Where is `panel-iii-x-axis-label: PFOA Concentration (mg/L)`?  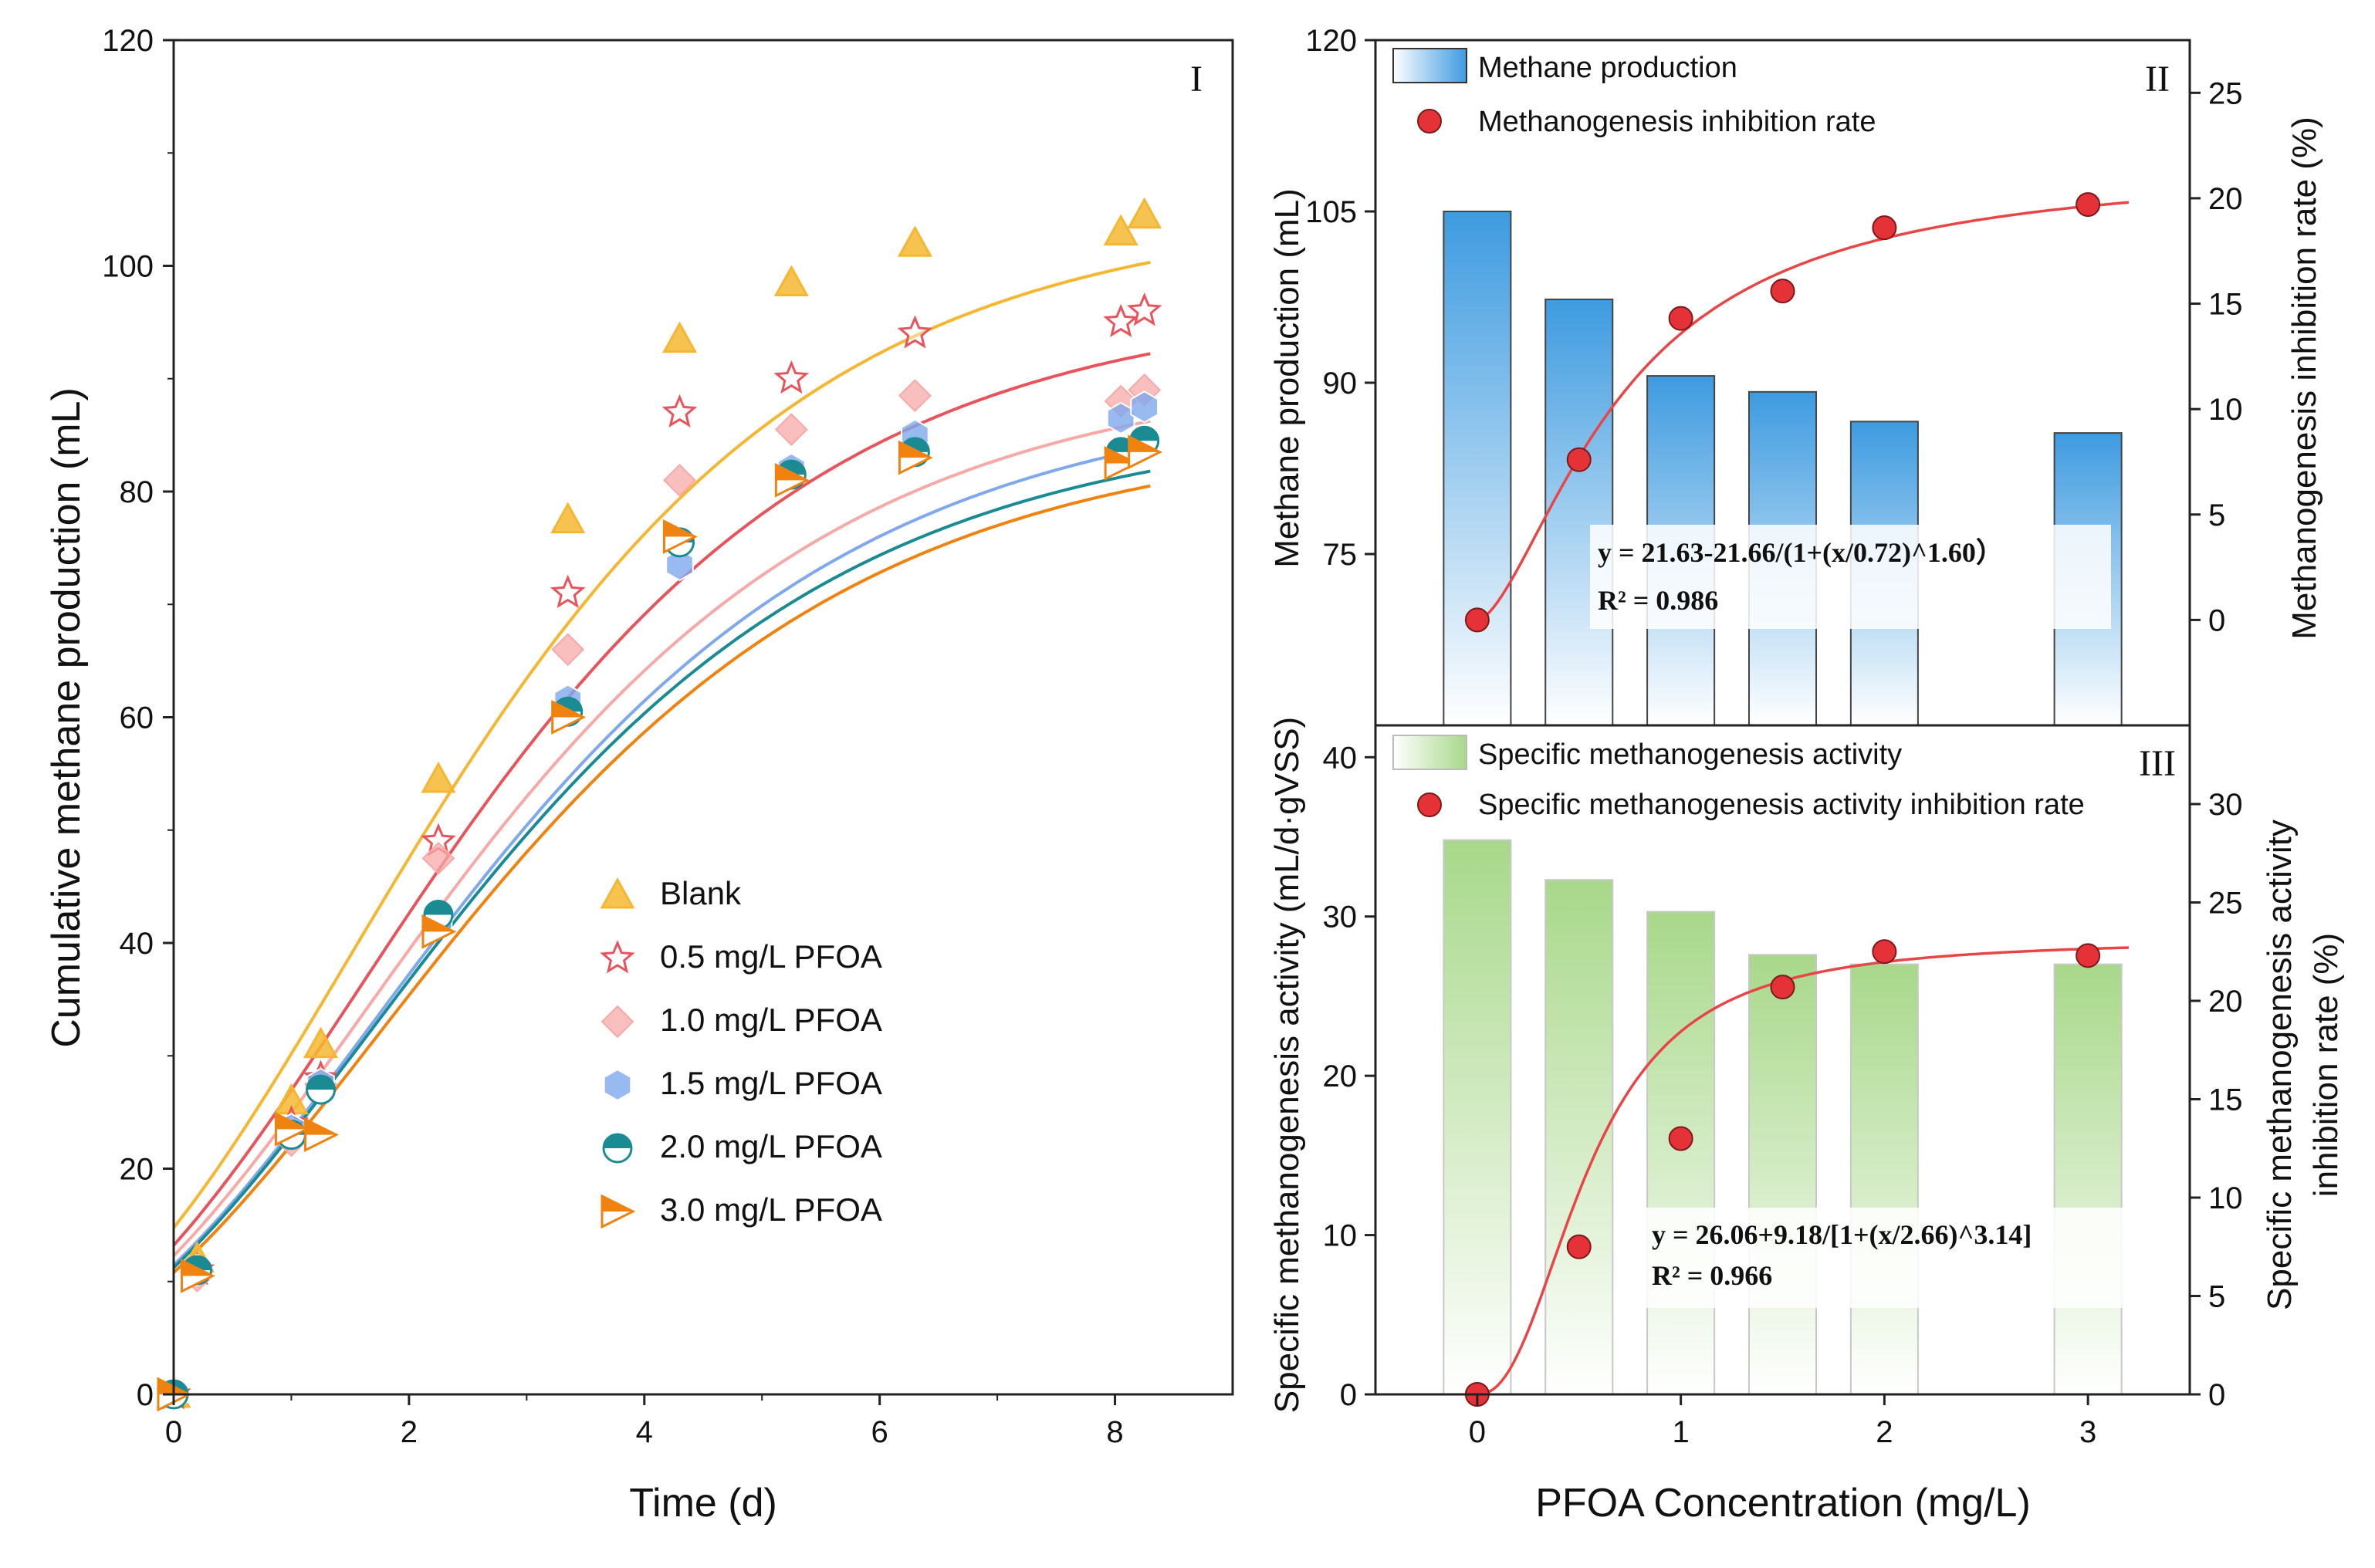 panel-iii-x-axis-label: PFOA Concentration (mg/L) is located at coordinates (1783, 1503).